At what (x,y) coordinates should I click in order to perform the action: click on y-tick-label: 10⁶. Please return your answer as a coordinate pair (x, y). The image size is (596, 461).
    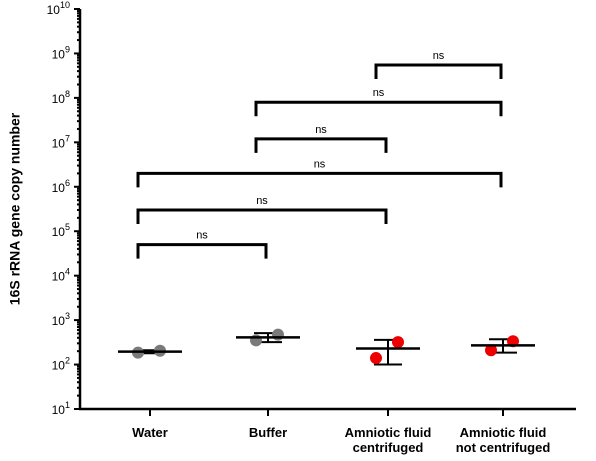
    Looking at the image, I should click on (61, 186).